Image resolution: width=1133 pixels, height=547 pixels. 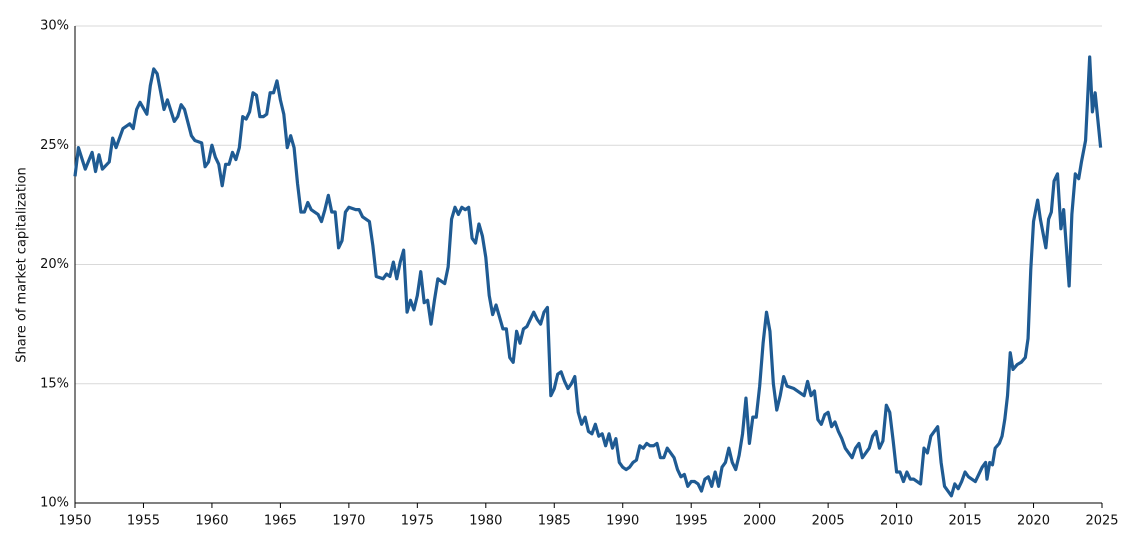 What do you see at coordinates (54, 383) in the screenshot?
I see `y-tick-label: 15%` at bounding box center [54, 383].